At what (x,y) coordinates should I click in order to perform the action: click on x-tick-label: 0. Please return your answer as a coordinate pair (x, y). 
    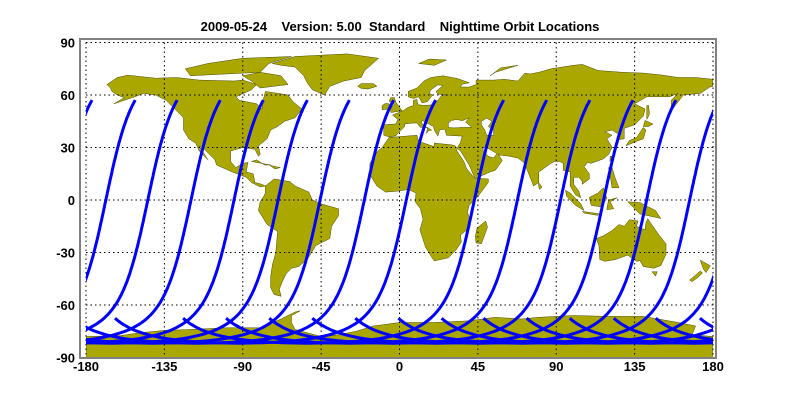
    Looking at the image, I should click on (399, 366).